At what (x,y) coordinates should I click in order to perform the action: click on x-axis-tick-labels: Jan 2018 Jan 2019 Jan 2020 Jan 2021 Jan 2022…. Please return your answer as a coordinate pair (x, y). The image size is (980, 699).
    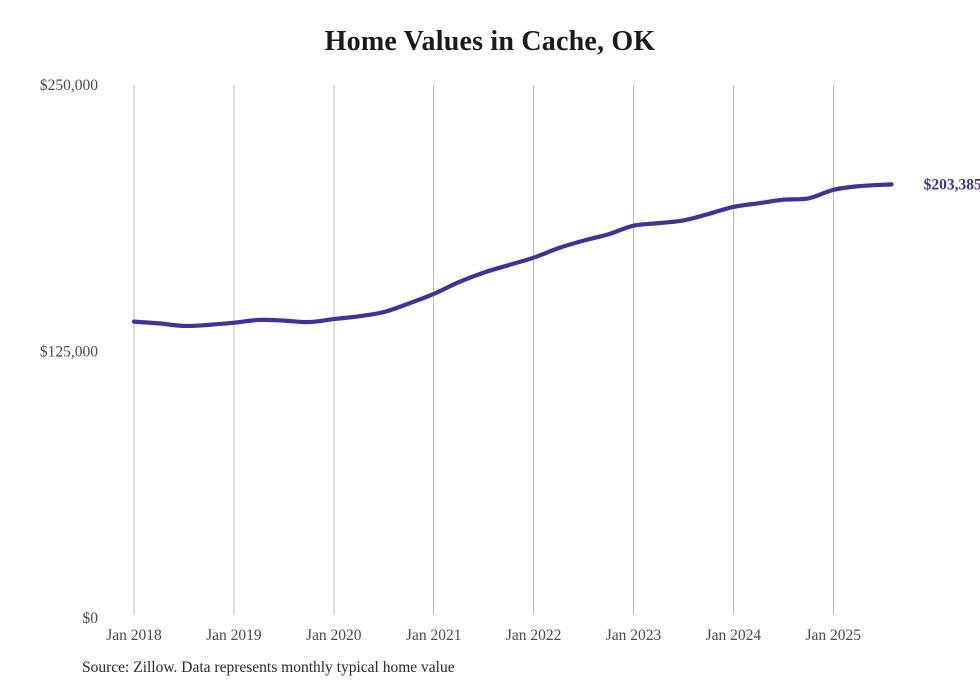
    Looking at the image, I should click on (483, 635).